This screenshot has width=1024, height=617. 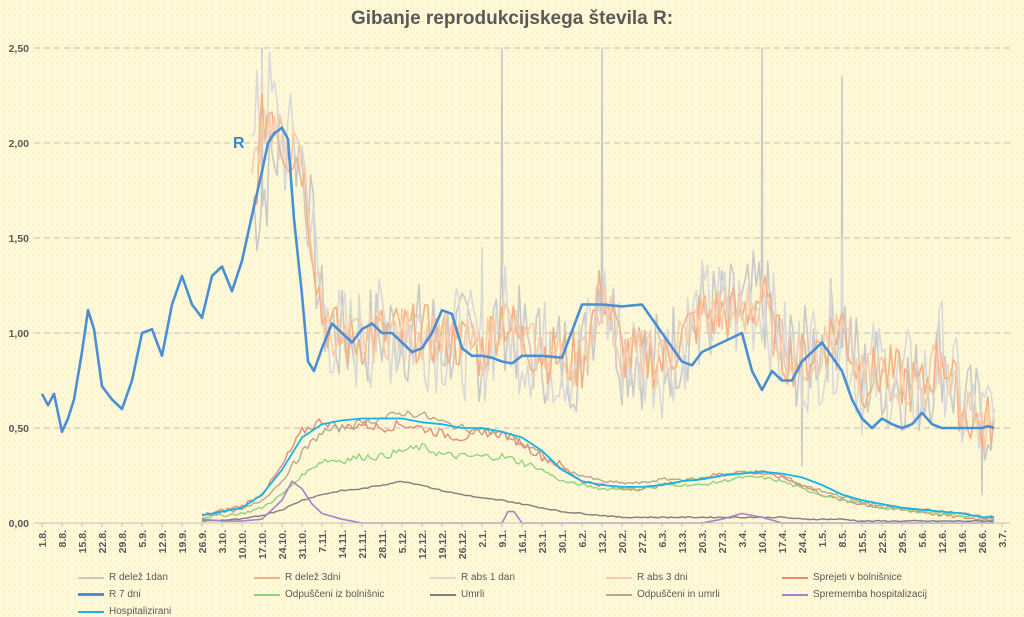 I want to click on x-tick-label: 7.11., so click(x=323, y=541).